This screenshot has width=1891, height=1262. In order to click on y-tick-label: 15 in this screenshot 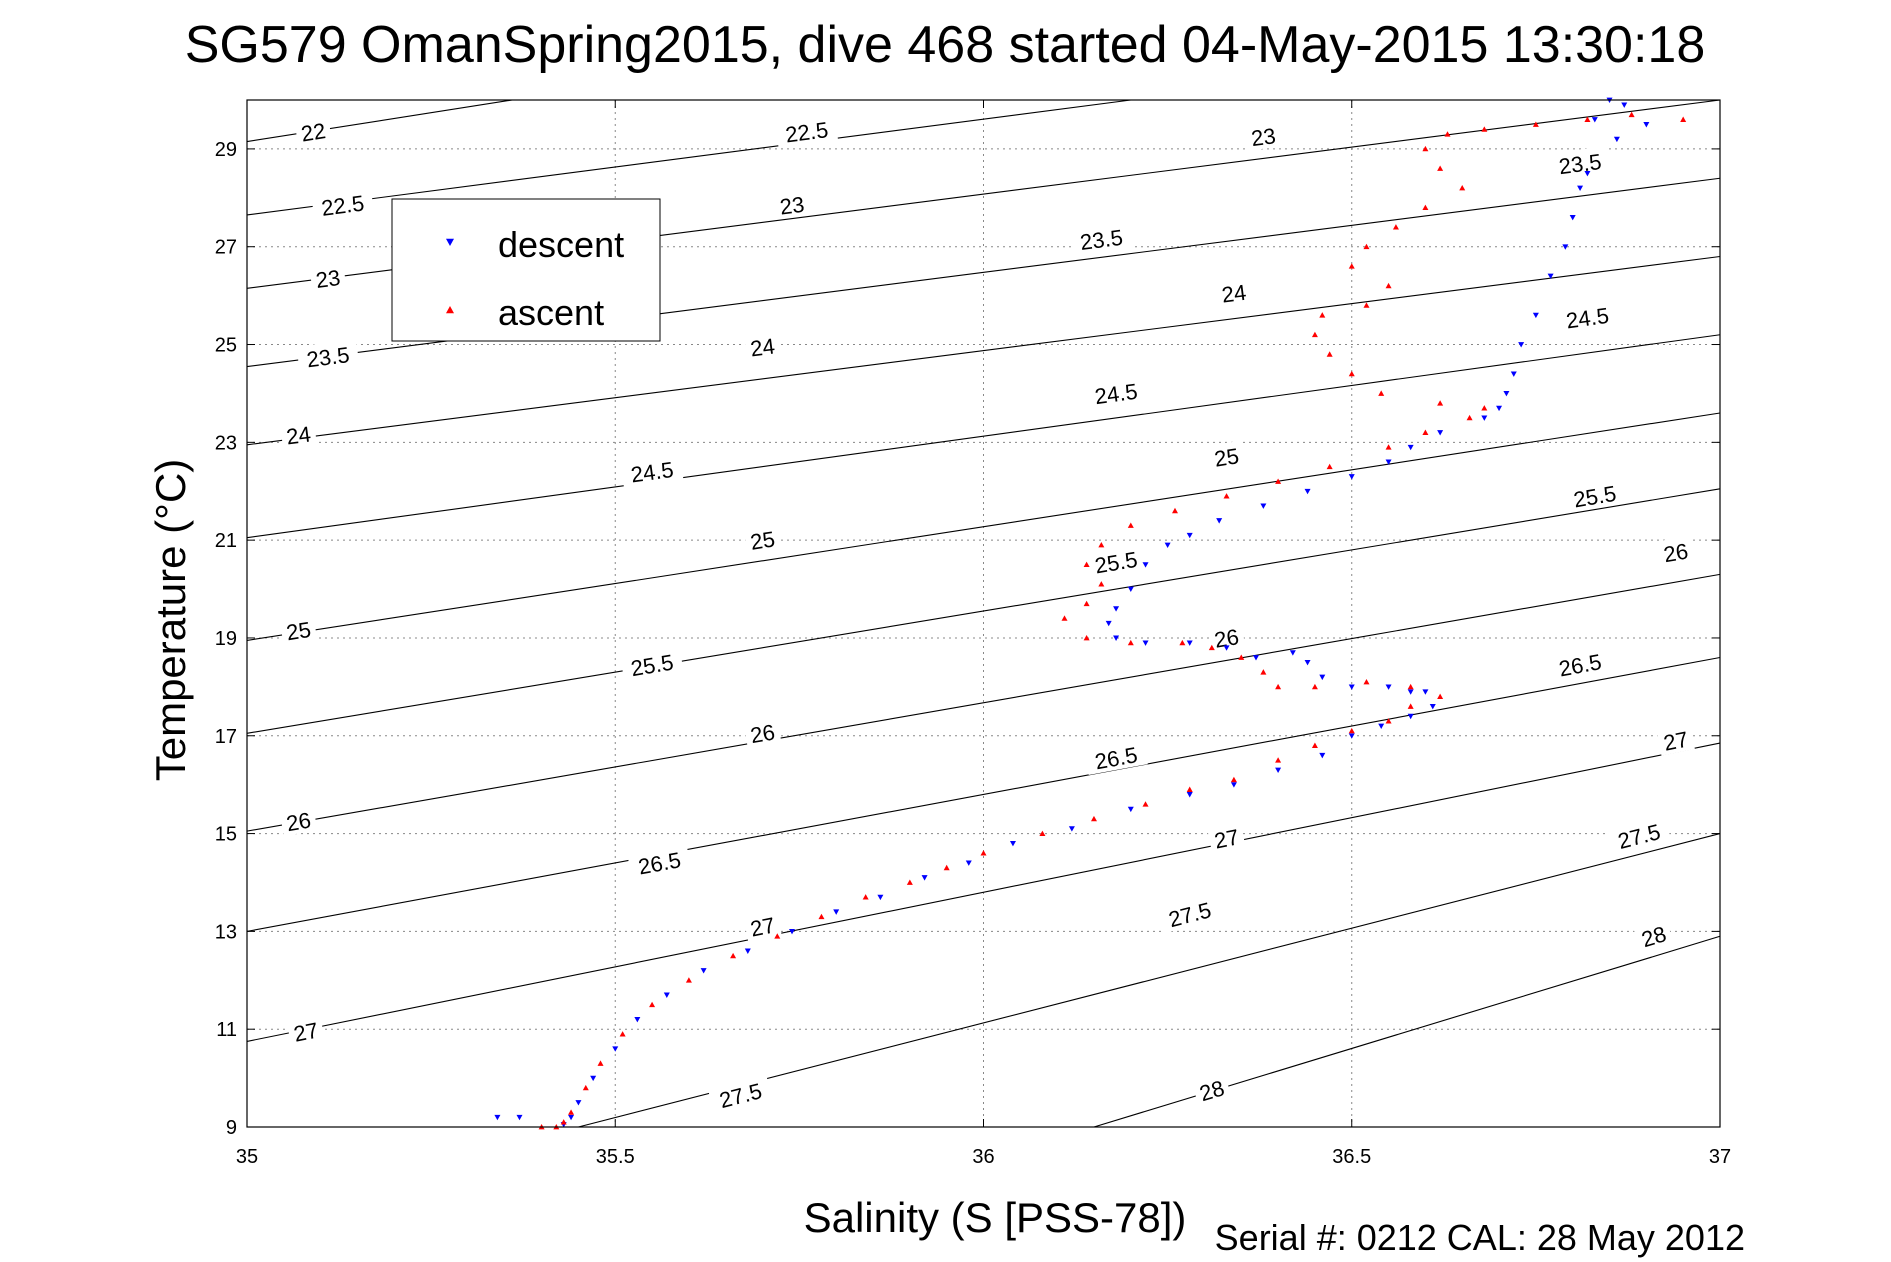, I will do `click(226, 835)`.